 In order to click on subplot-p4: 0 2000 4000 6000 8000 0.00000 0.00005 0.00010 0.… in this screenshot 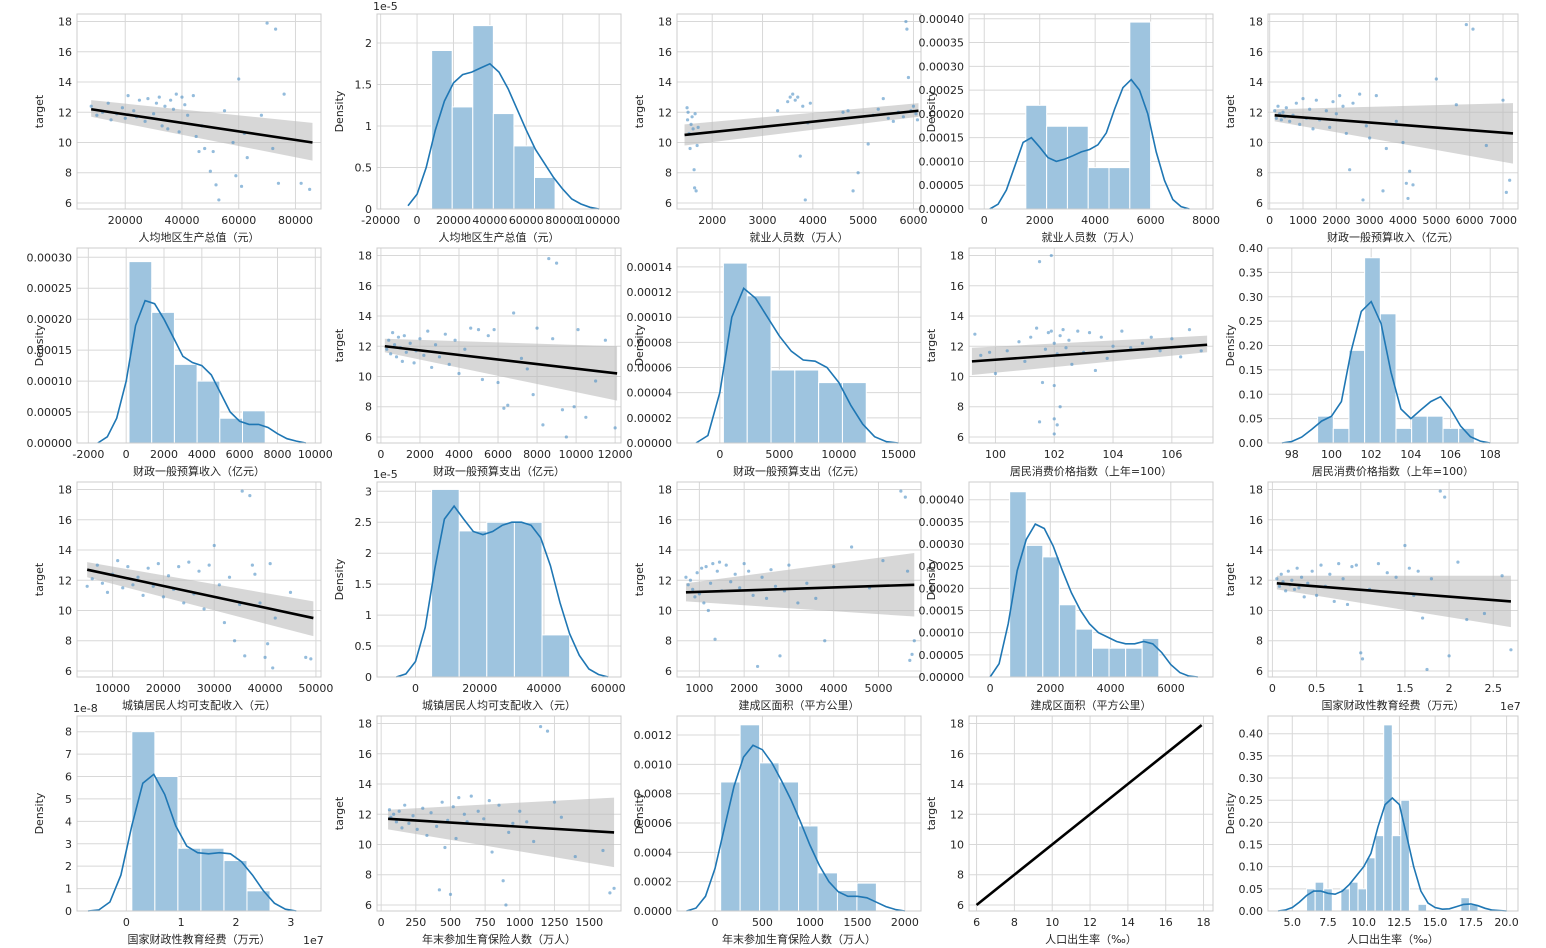, I will do `click(1070, 128)`.